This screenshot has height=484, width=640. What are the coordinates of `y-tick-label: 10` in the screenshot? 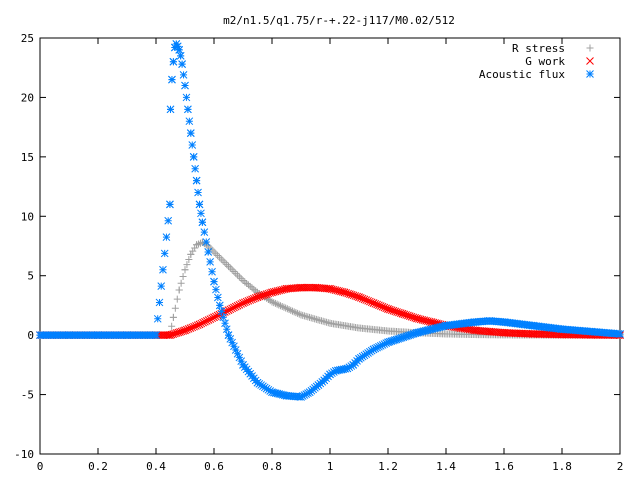 It's located at (27, 216).